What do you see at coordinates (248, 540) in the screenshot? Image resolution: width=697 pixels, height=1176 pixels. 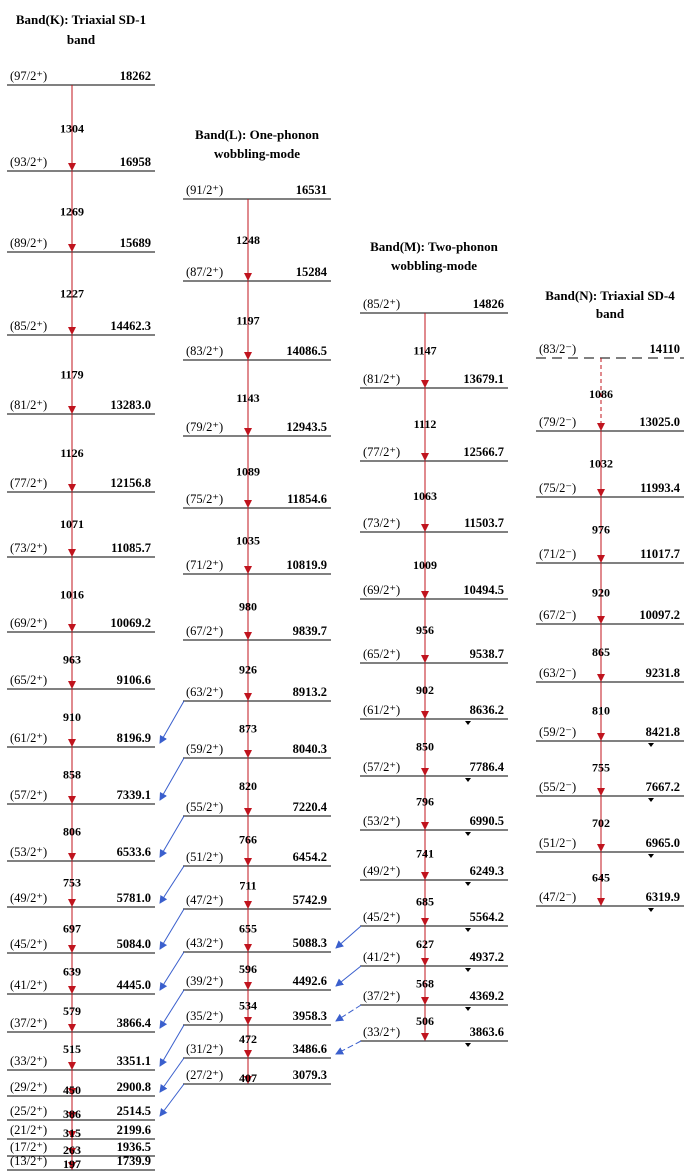 I see `band-l-transition-energy: 1035` at bounding box center [248, 540].